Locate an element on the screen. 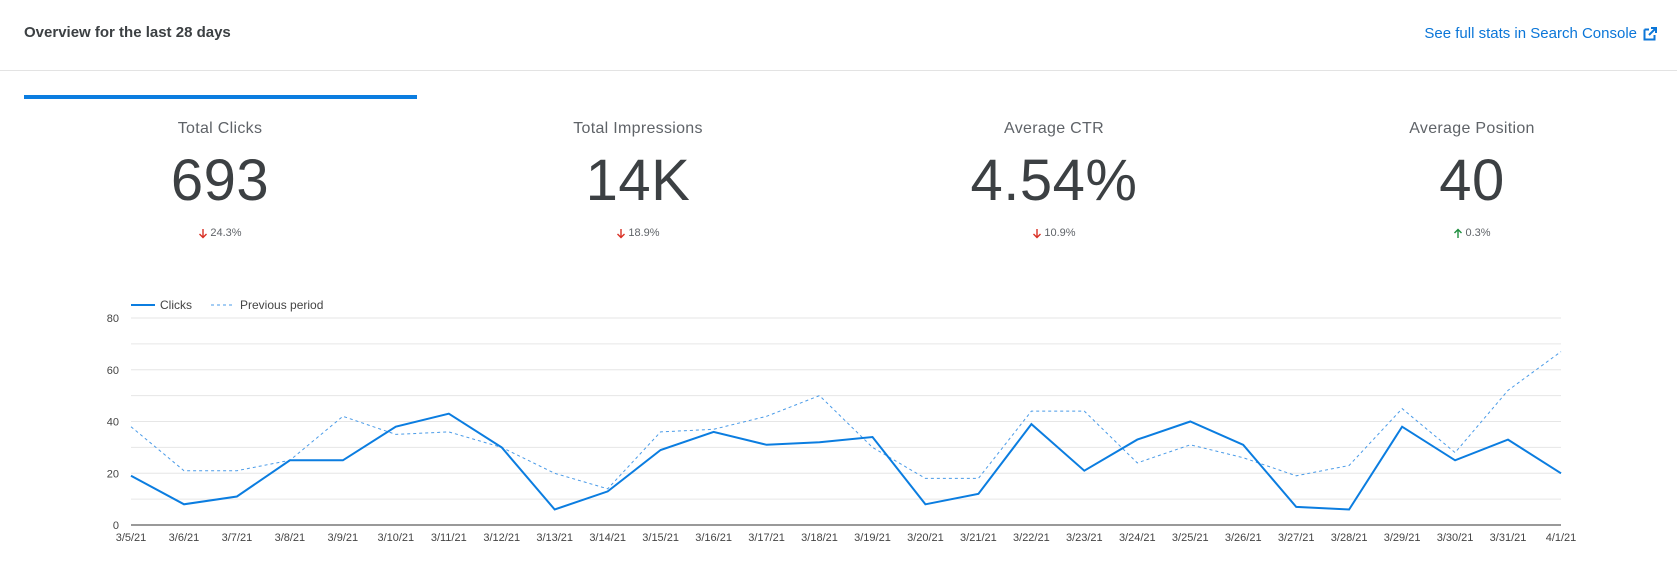 The width and height of the screenshot is (1677, 586). metric-label: Total Clicks is located at coordinates (220, 129).